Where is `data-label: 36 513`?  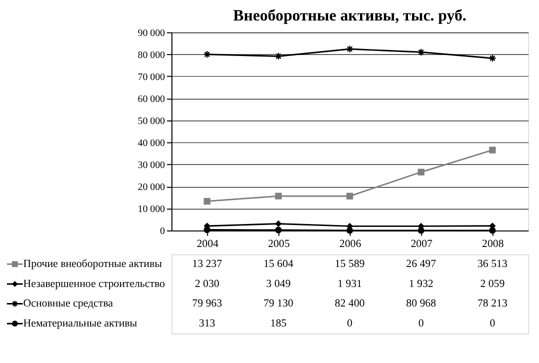
data-label: 36 513 is located at coordinates (492, 264).